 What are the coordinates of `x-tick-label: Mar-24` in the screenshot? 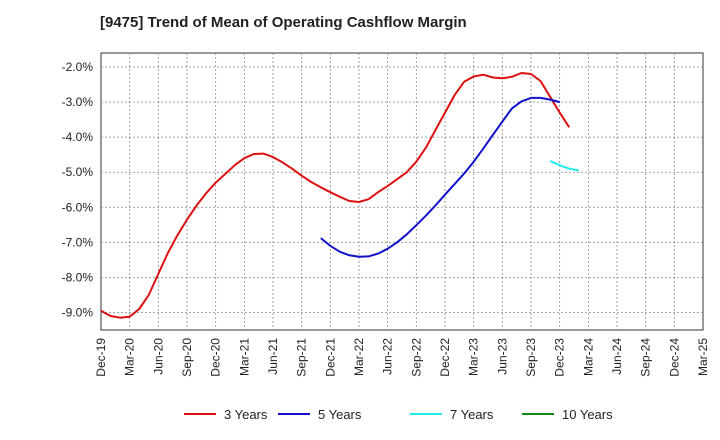 It's located at (588, 357).